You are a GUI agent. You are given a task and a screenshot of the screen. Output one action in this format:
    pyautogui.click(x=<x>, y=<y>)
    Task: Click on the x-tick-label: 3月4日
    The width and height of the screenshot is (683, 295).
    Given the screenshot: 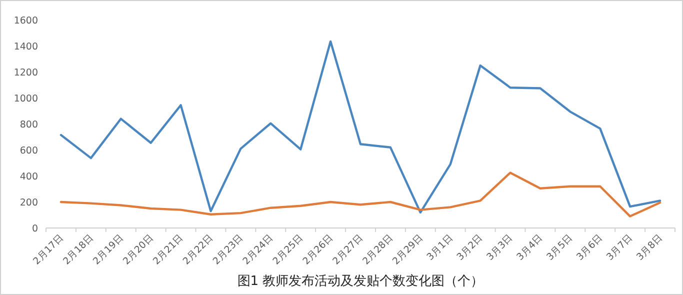 What is the action you would take?
    pyautogui.click(x=530, y=247)
    